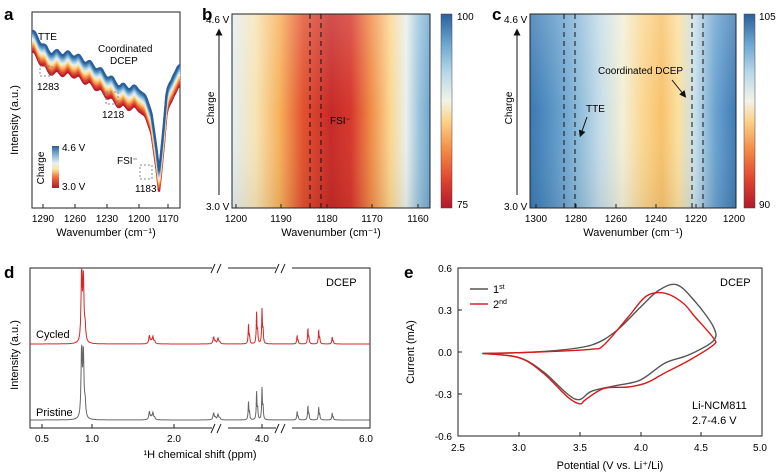 This screenshot has height=476, width=780. I want to click on panel-a-fsi-box, so click(146, 172).